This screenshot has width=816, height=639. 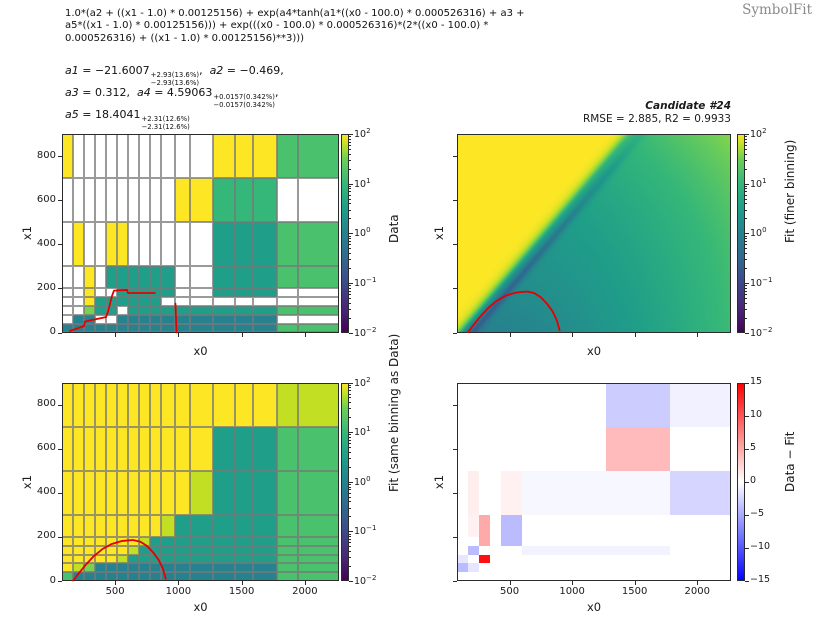 What do you see at coordinates (688, 106) in the screenshot?
I see `candidate-title: Candidate #24` at bounding box center [688, 106].